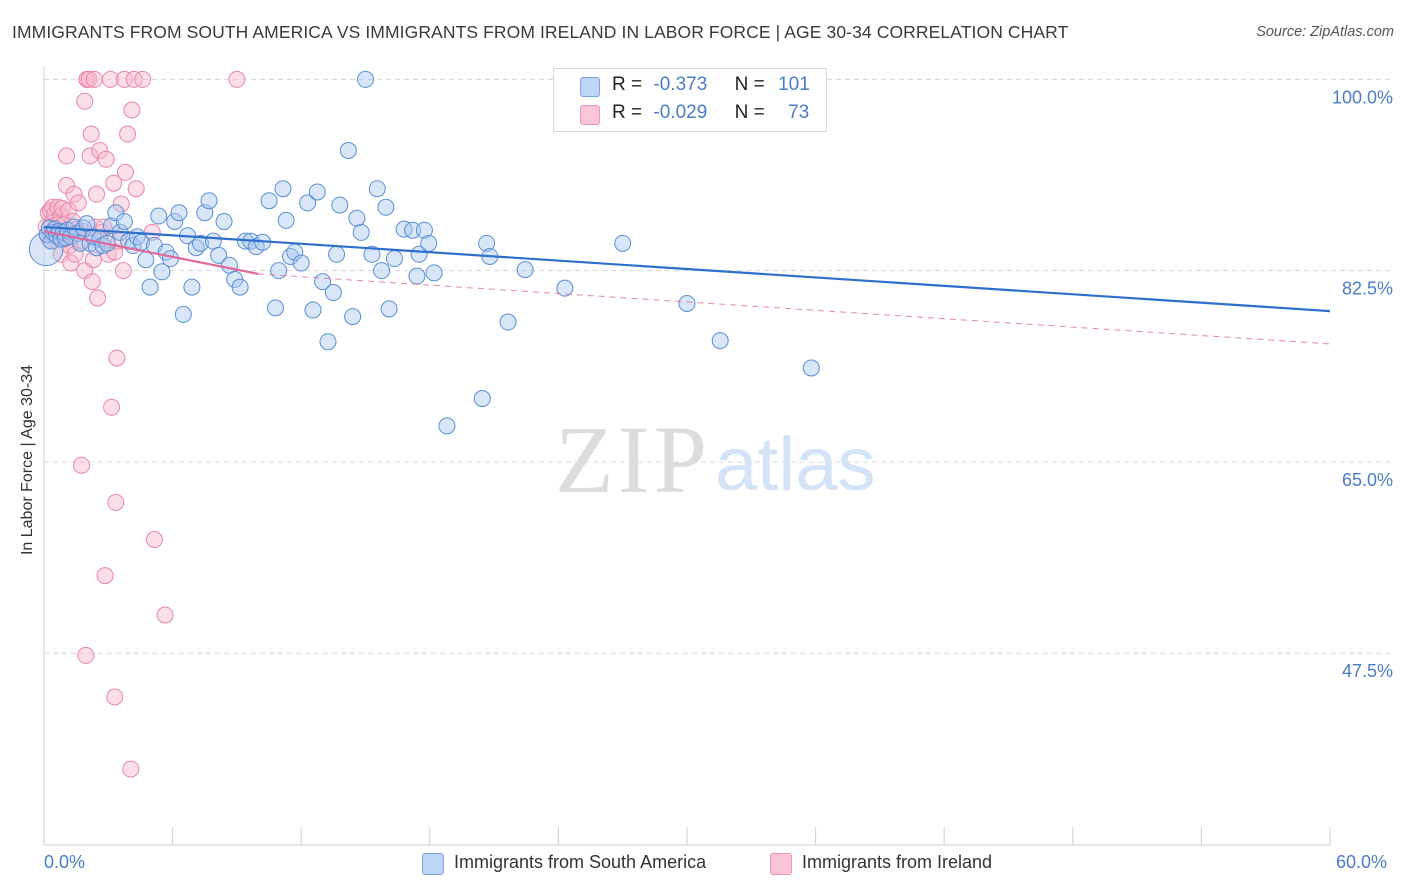  What do you see at coordinates (1325, 32) in the screenshot?
I see `source-label: Source: ZipAtlas.com` at bounding box center [1325, 32].